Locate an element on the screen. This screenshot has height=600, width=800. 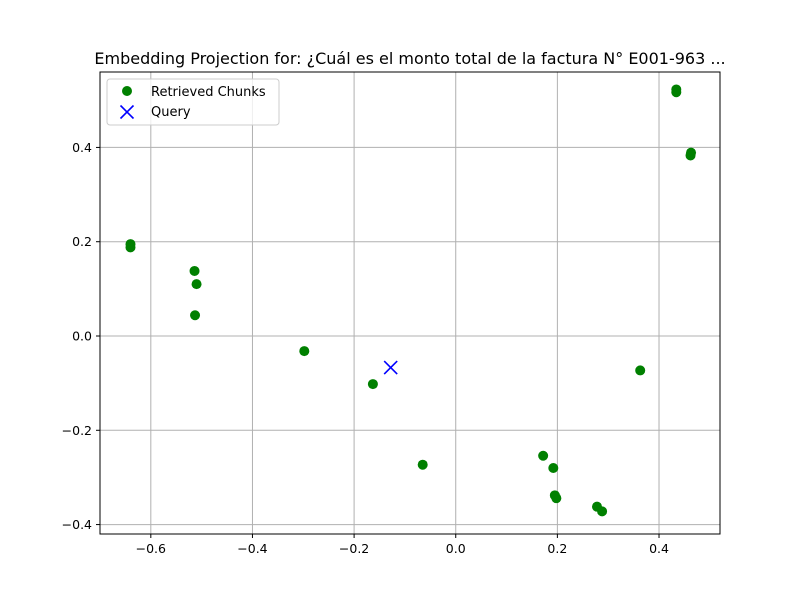
legend-marker-query is located at coordinates (127, 112).